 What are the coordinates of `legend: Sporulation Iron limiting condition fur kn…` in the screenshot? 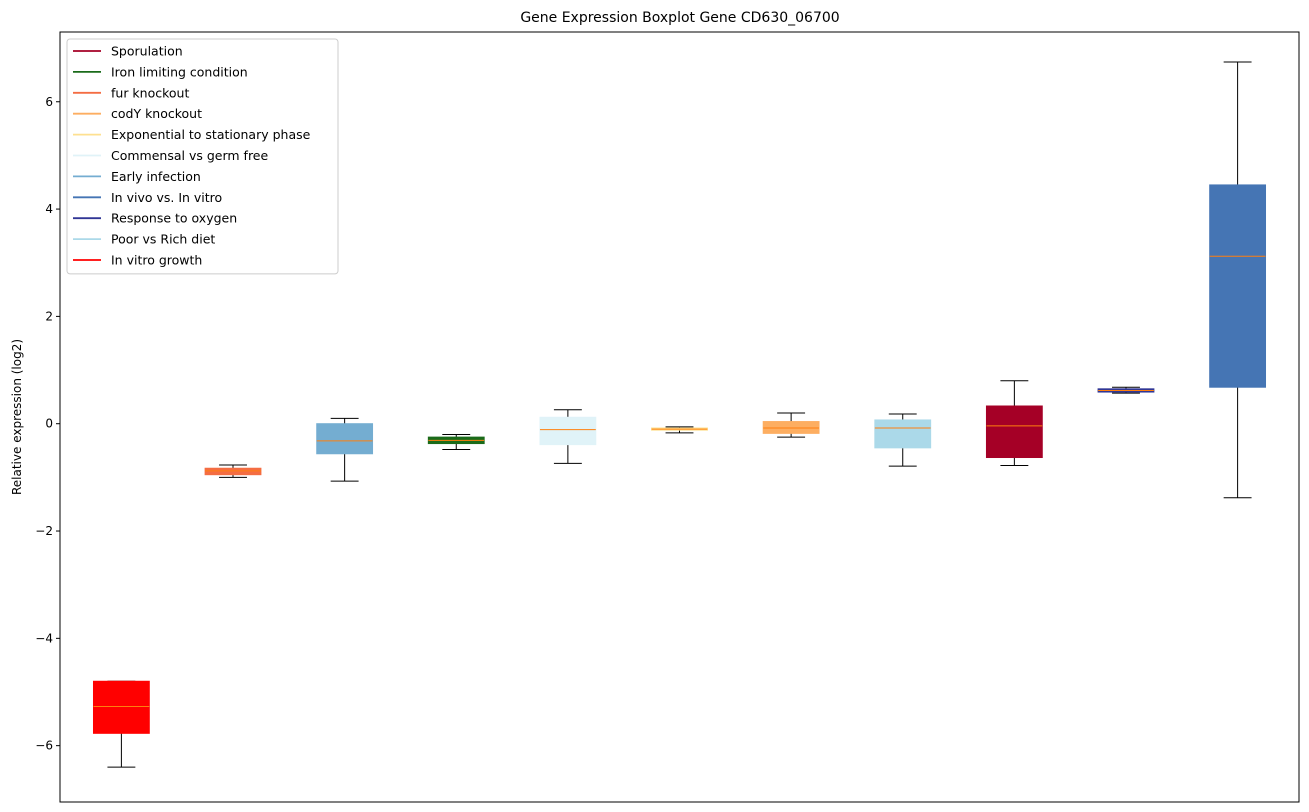 It's located at (202, 156).